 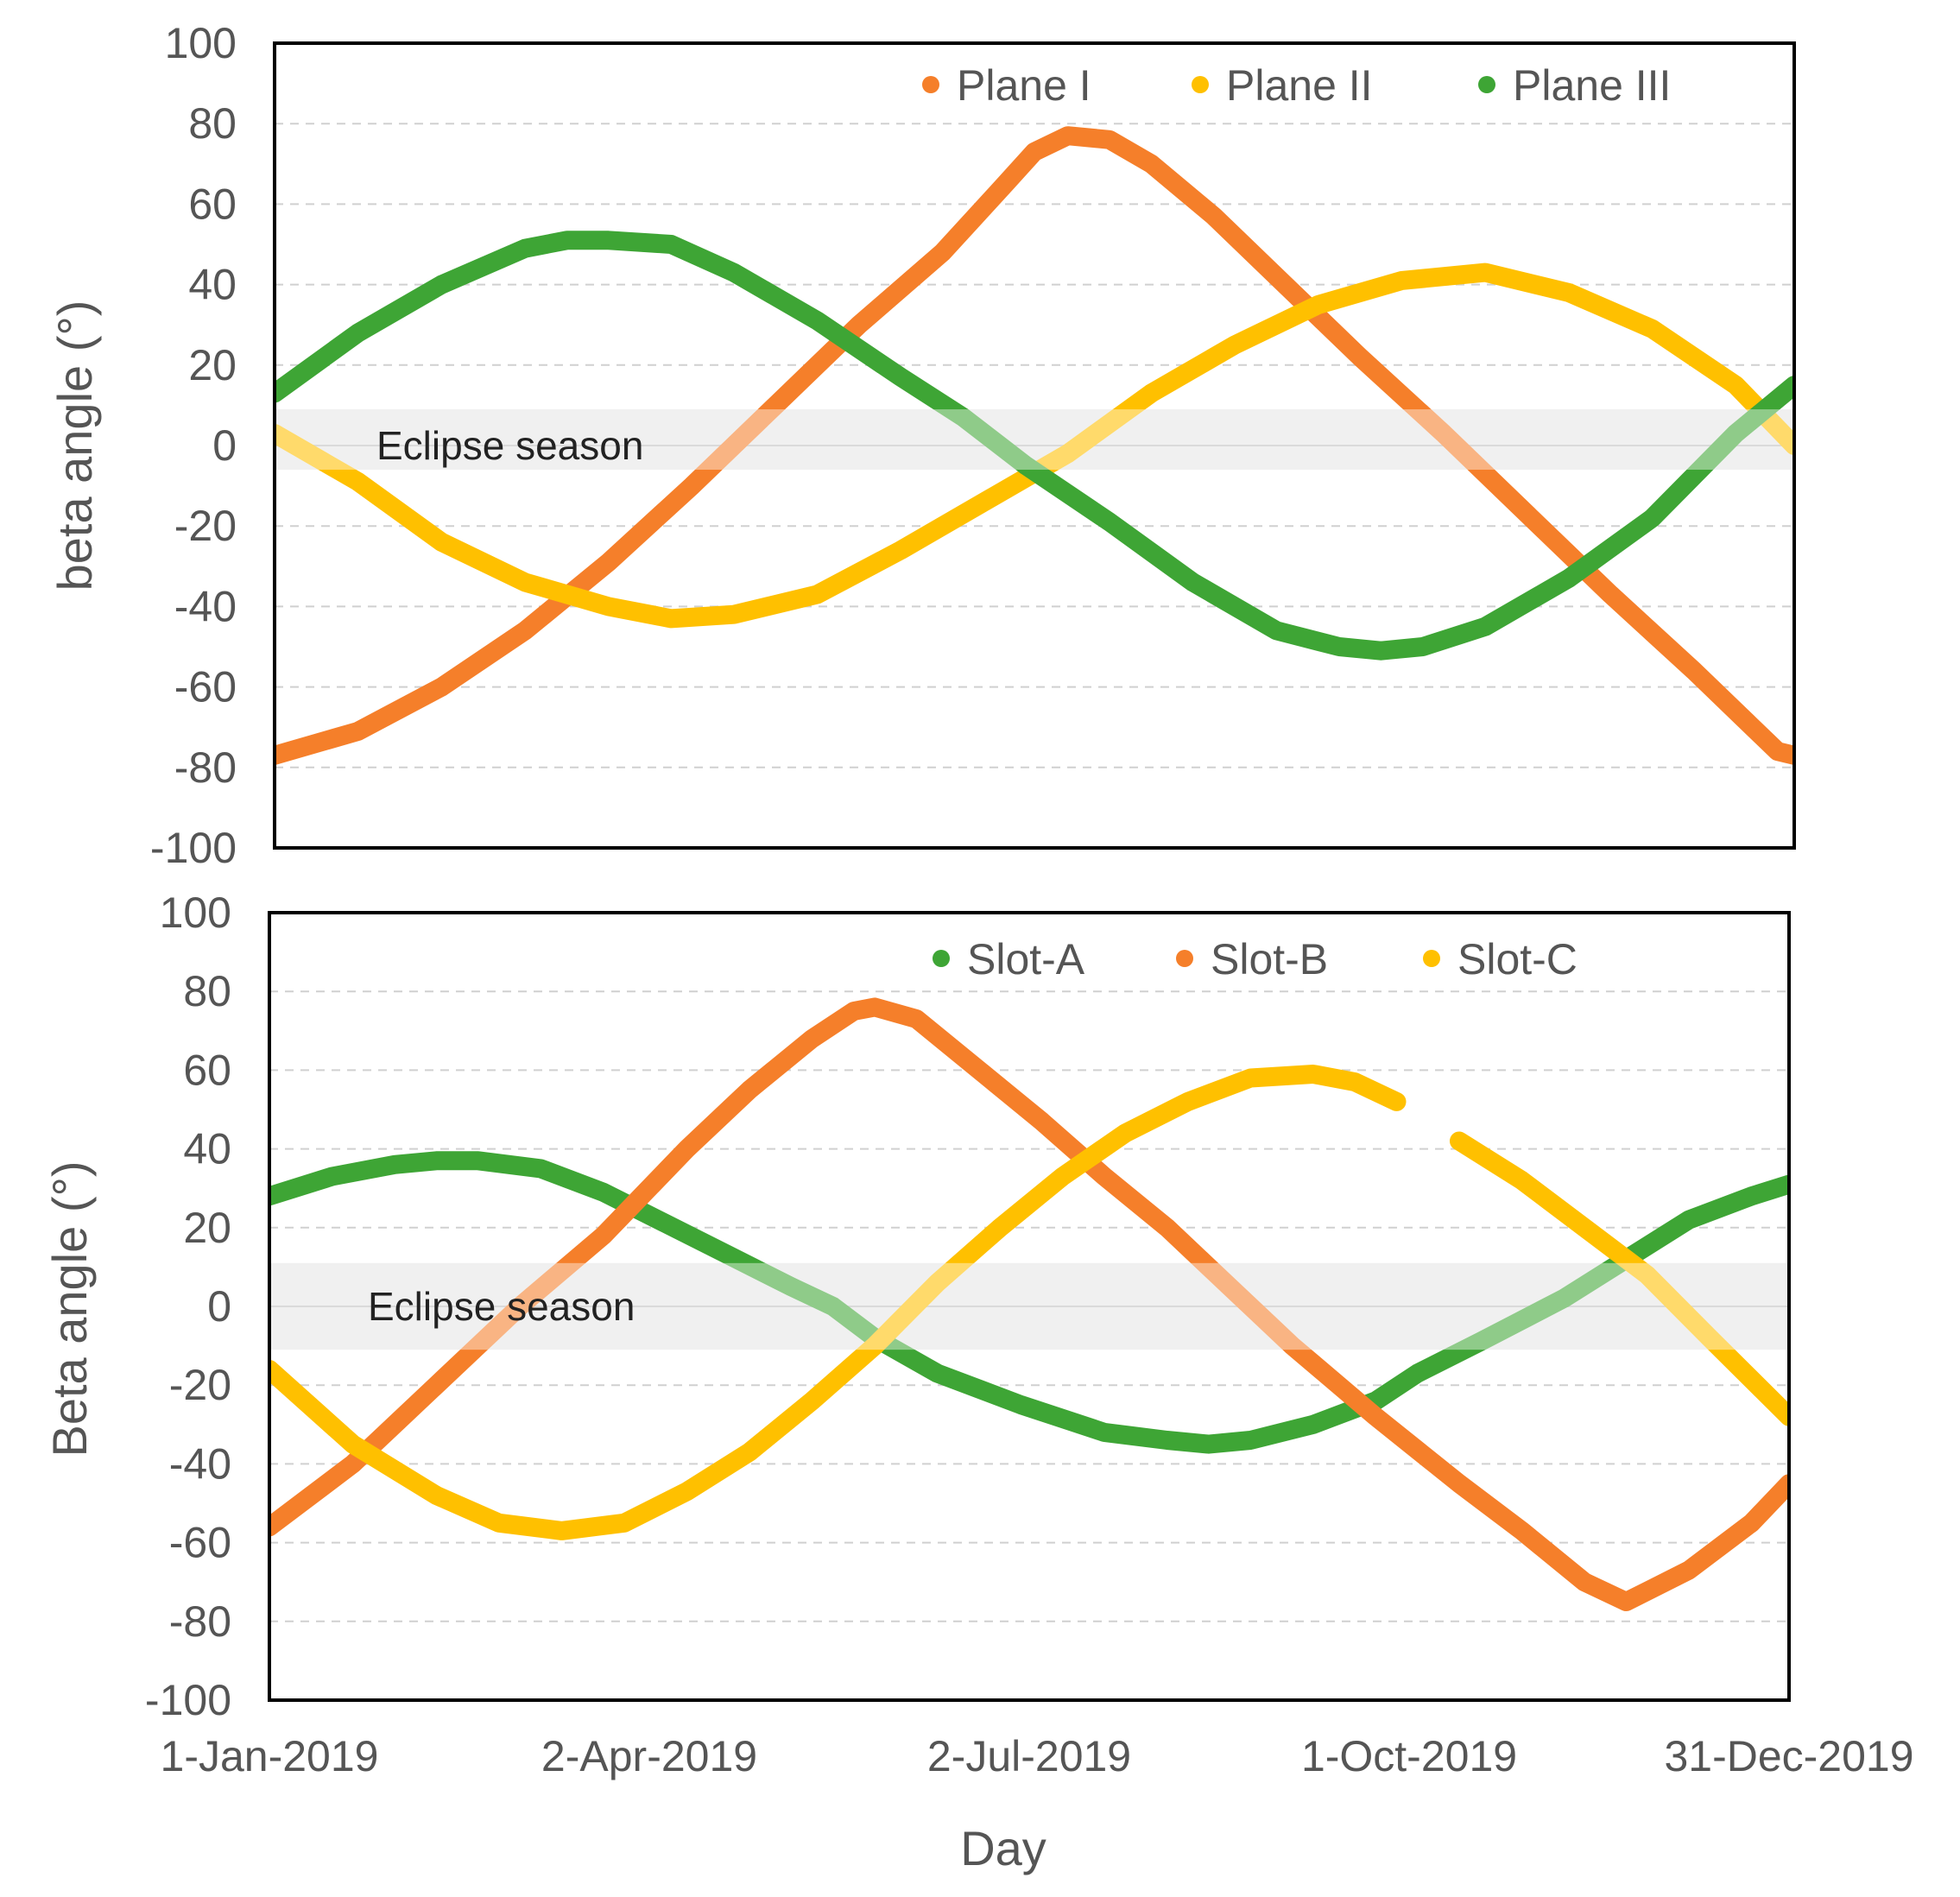 What do you see at coordinates (1003, 1848) in the screenshot?
I see `bottom-x-axis-title: Day` at bounding box center [1003, 1848].